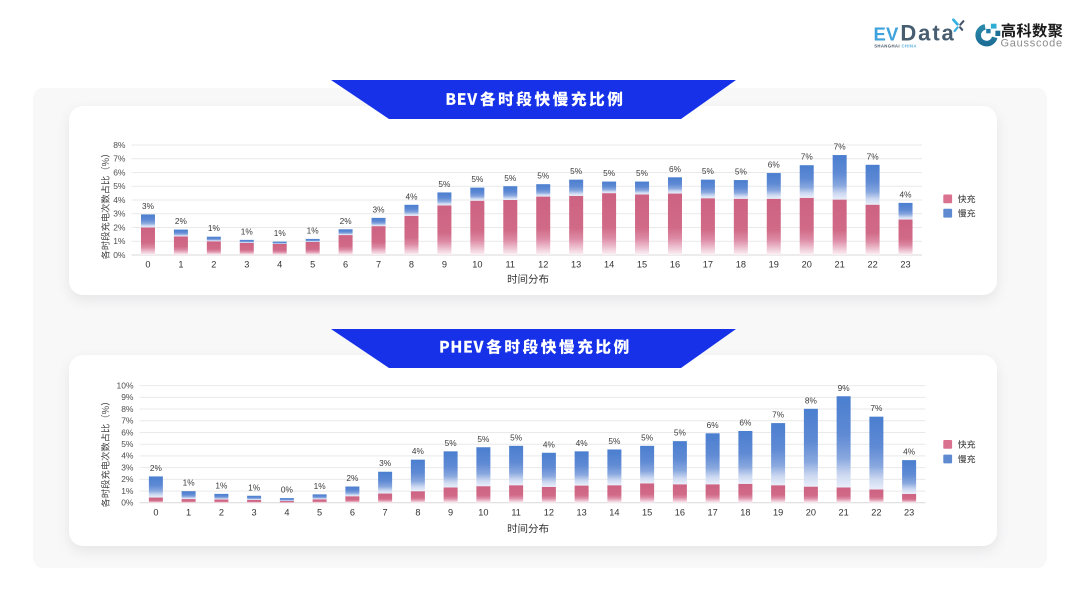  Describe the element at coordinates (124, 385) in the screenshot. I see `svg-text: 10%` at that location.